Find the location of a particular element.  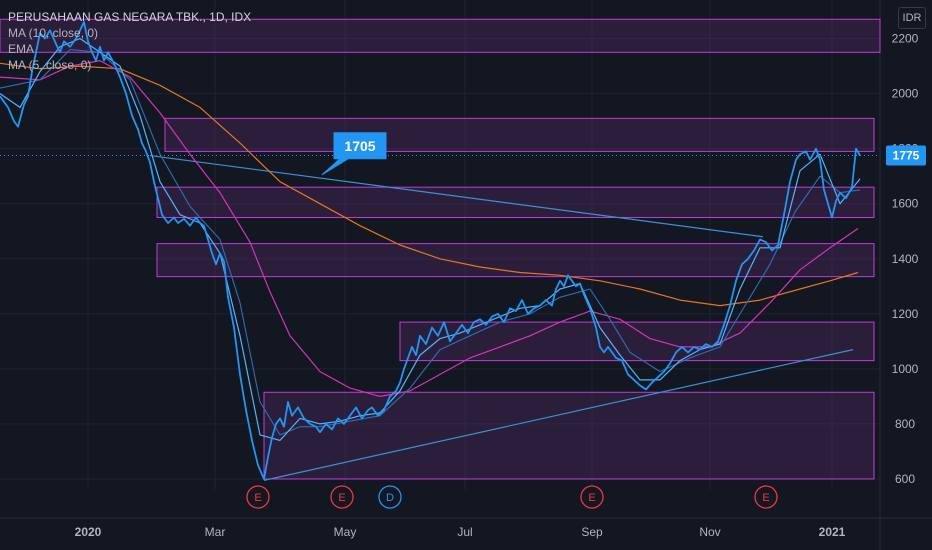

y-tick-label: 1200 is located at coordinates (905, 314).